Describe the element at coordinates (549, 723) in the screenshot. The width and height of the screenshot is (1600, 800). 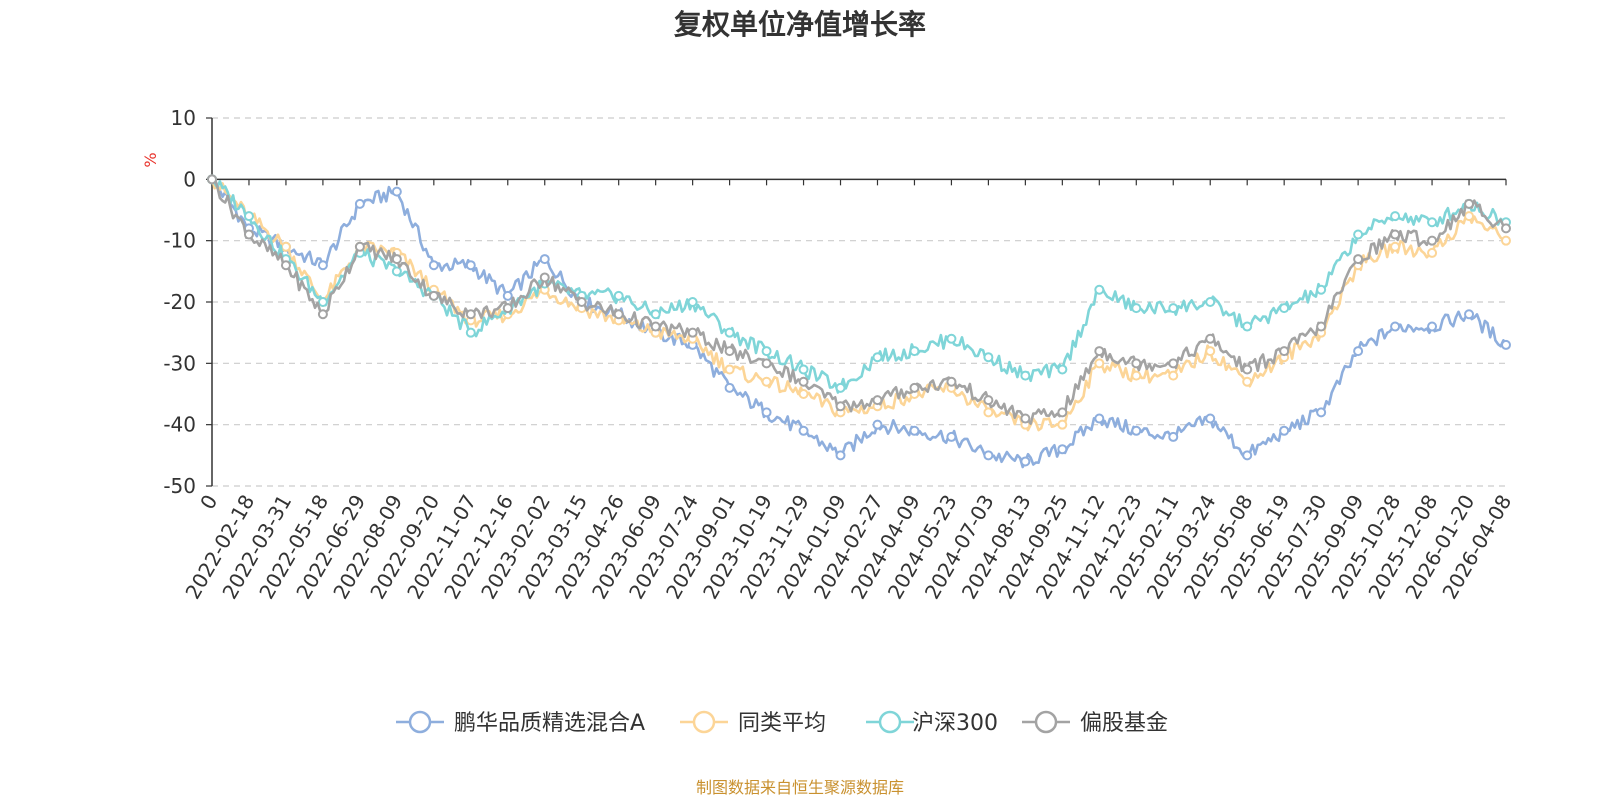
I see `legend-label: 鹏华品质精选混合A` at that location.